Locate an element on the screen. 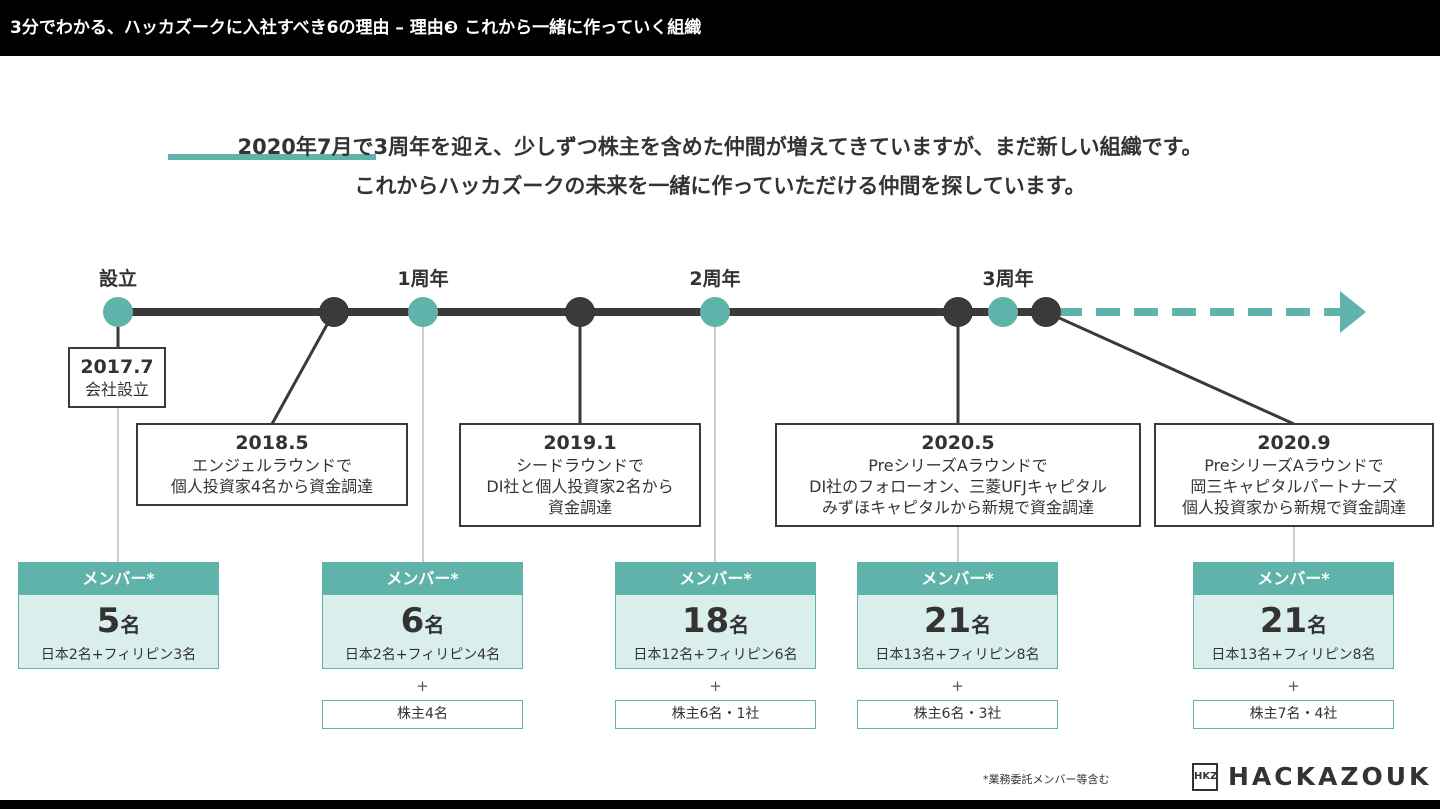  member-count: 6 is located at coordinates (412, 621).